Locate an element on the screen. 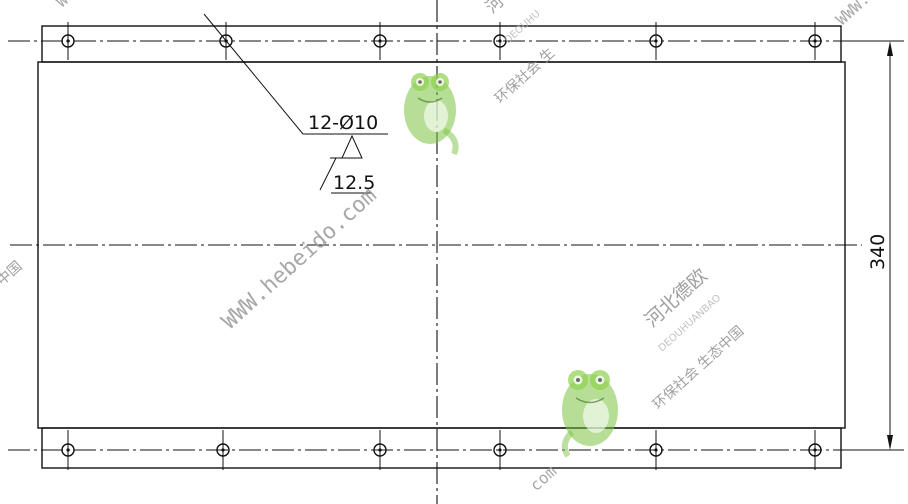  arrow-bottom is located at coordinates (890, 442).